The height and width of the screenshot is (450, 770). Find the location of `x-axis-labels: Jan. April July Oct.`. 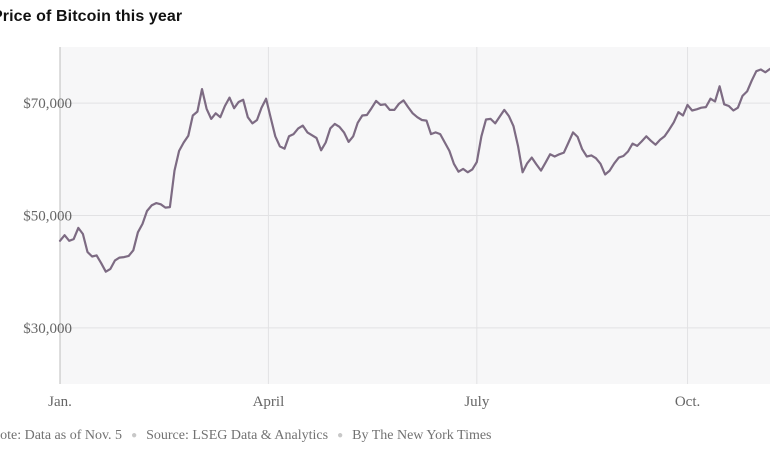

x-axis-labels: Jan. April July Oct. is located at coordinates (374, 402).